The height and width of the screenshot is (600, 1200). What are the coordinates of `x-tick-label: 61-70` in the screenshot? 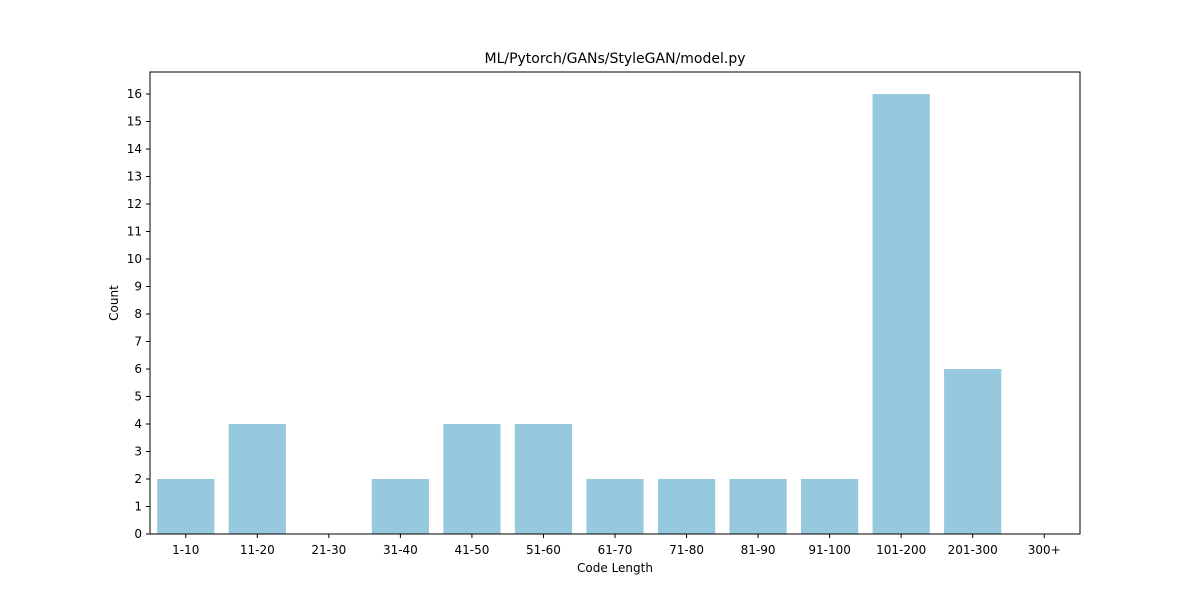 It's located at (615, 550).